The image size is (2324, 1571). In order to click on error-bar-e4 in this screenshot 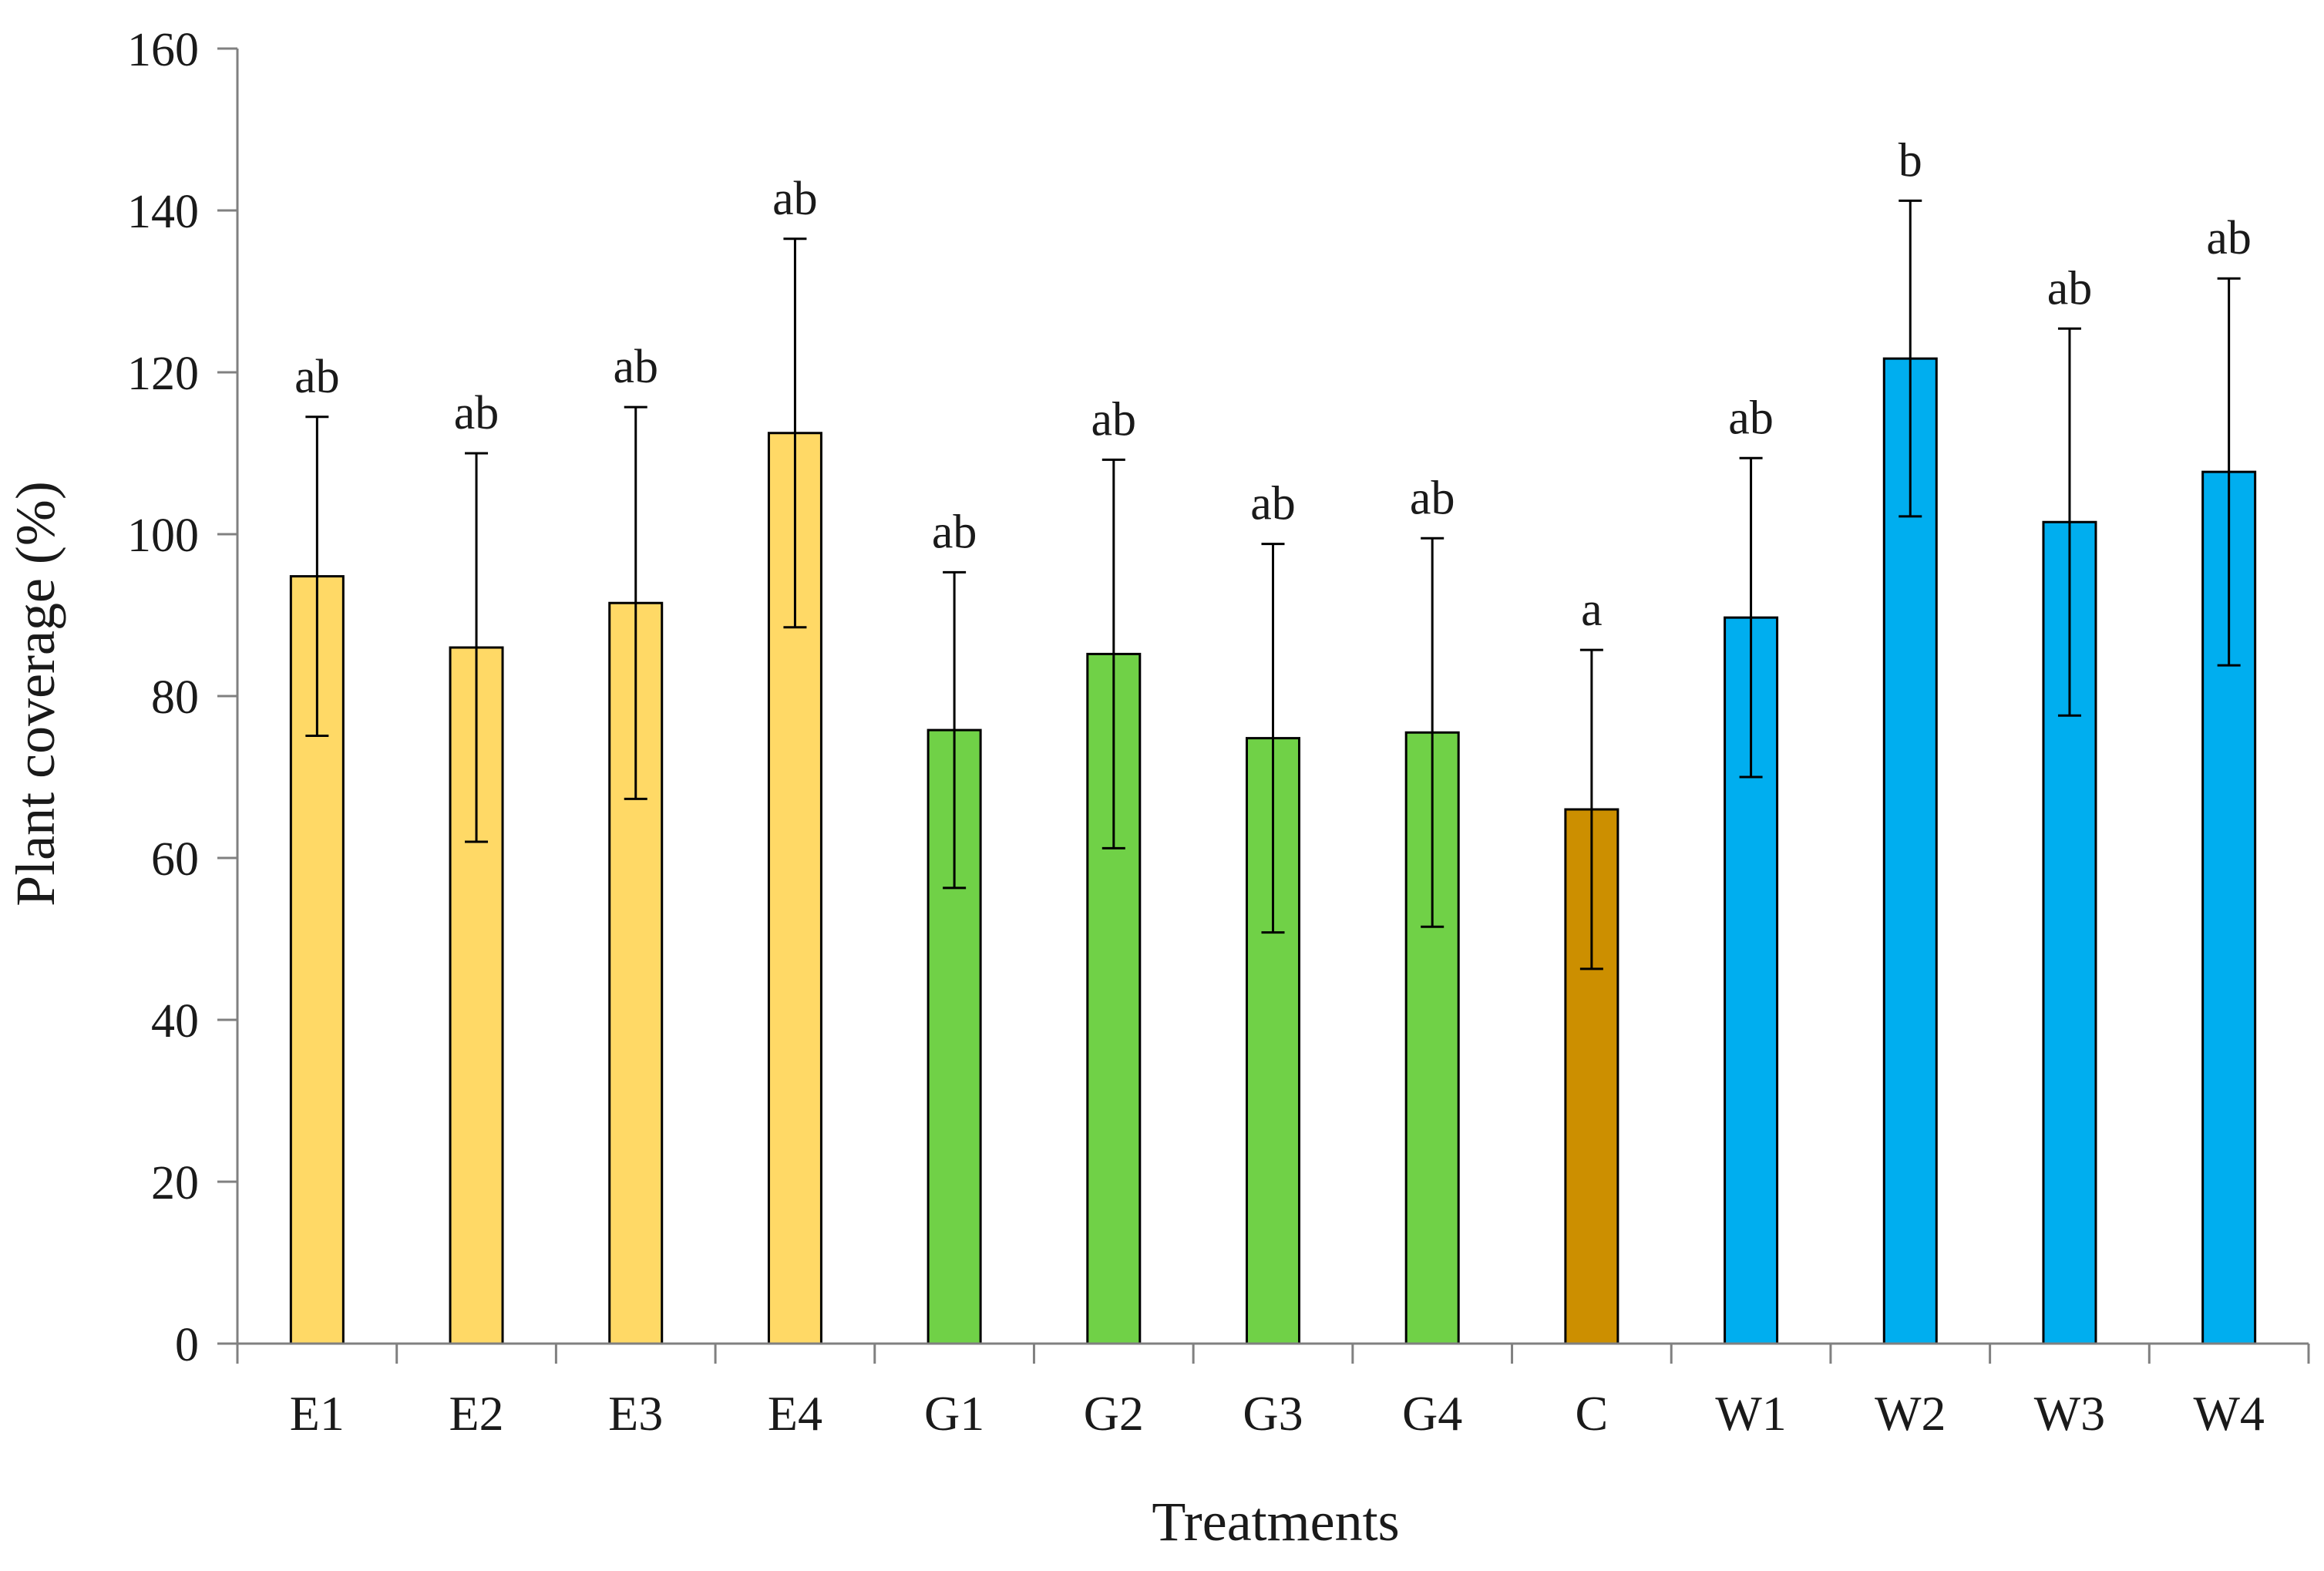, I will do `click(795, 433)`.